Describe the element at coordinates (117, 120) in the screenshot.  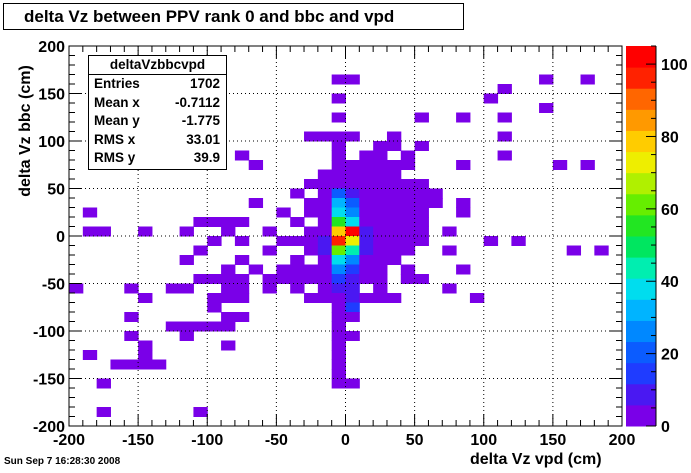
I see `stats-label: Mean y` at that location.